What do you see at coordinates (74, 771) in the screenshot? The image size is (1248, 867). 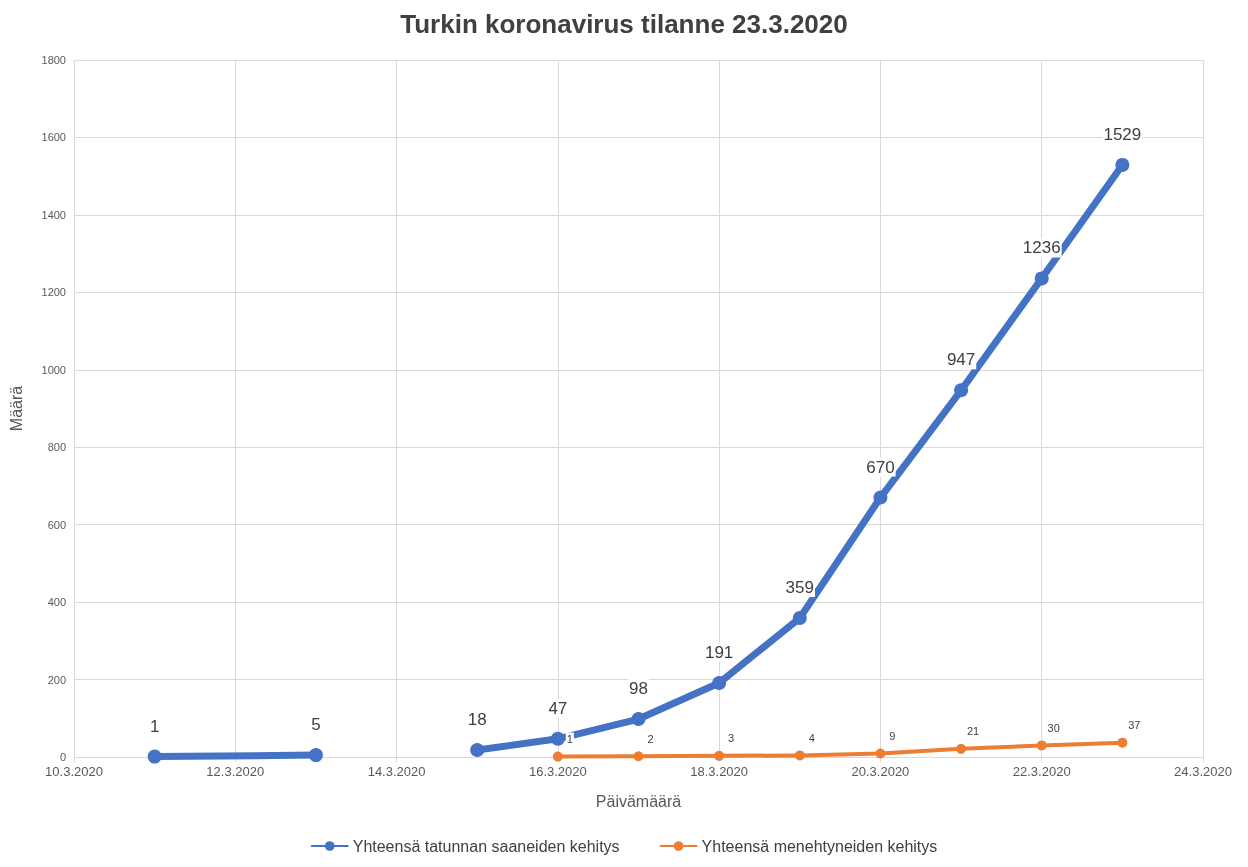 I see `x-tick-label: 10.3.2020` at bounding box center [74, 771].